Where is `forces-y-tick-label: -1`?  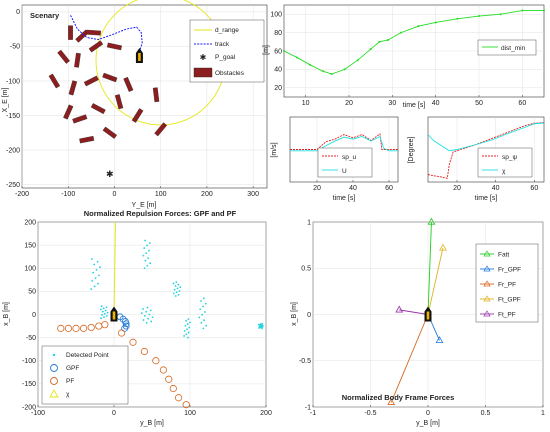 forces-y-tick-label: -1 is located at coordinates (308, 407).